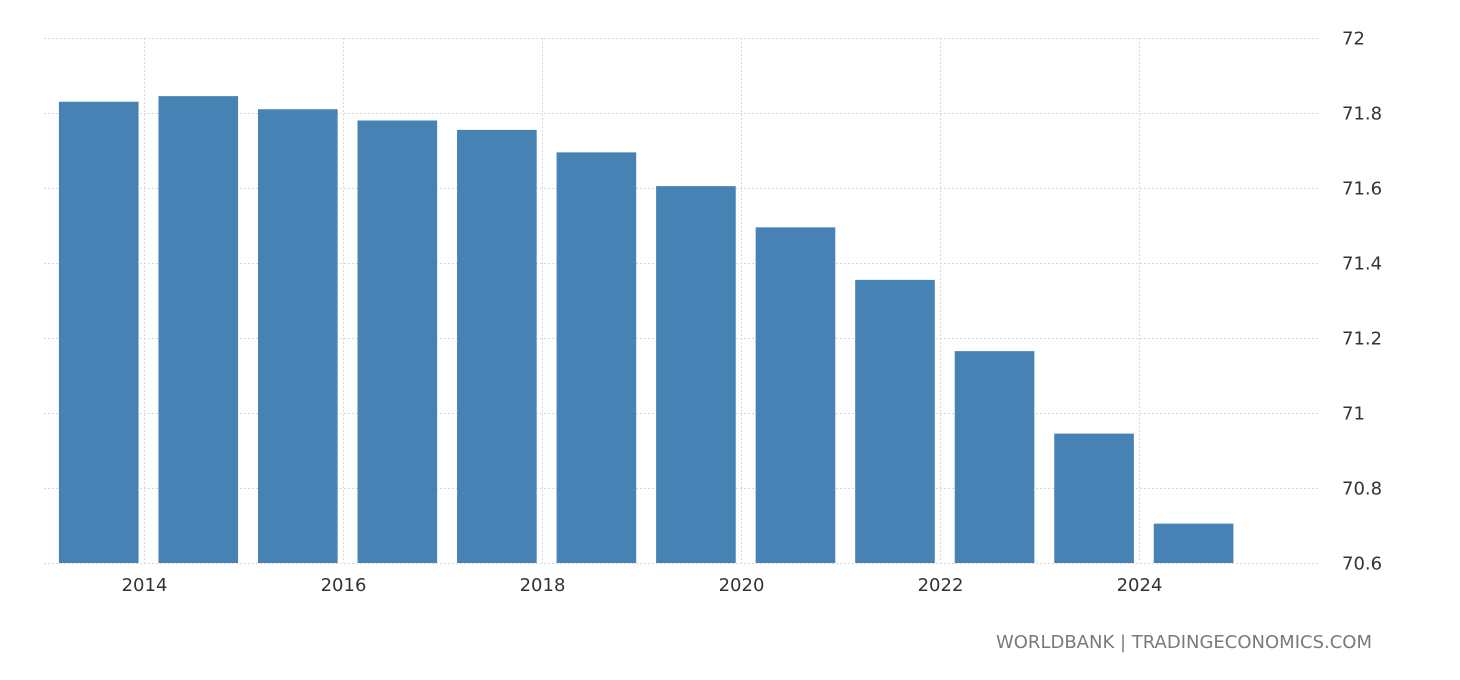  What do you see at coordinates (1362, 302) in the screenshot?
I see `y-axis-ticks: 72 71.8 71.6 71.4 71.2 71 70.8 70.6` at bounding box center [1362, 302].